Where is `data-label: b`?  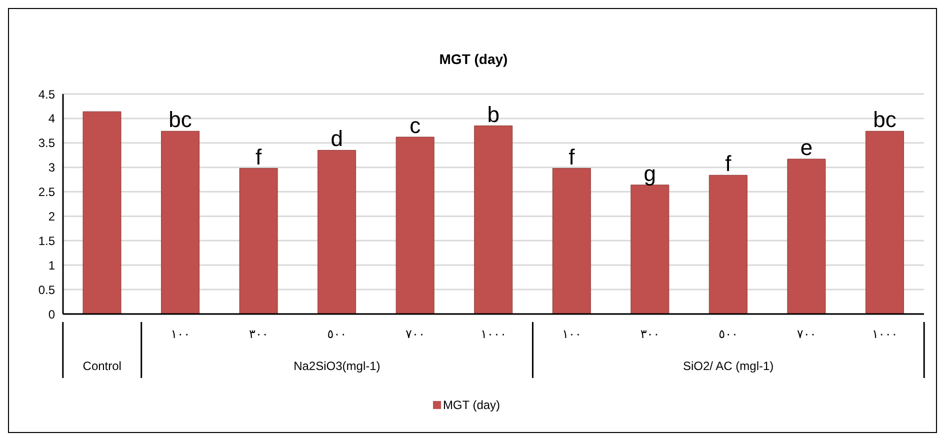
data-label: b is located at coordinates (493, 114).